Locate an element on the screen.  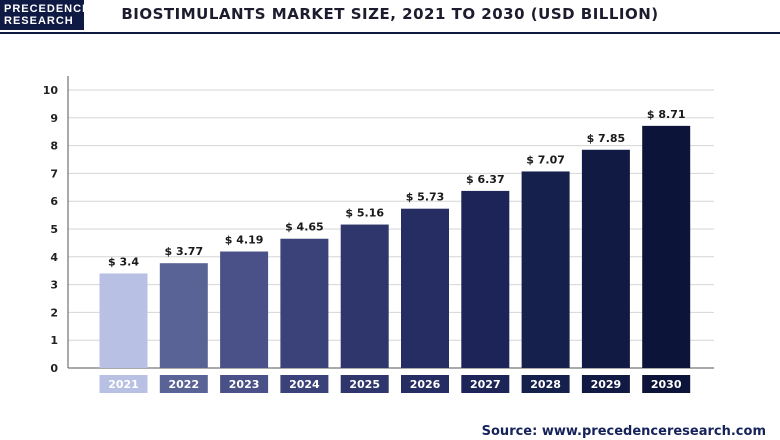
x-tick-label-2024: 2024 is located at coordinates (304, 384).